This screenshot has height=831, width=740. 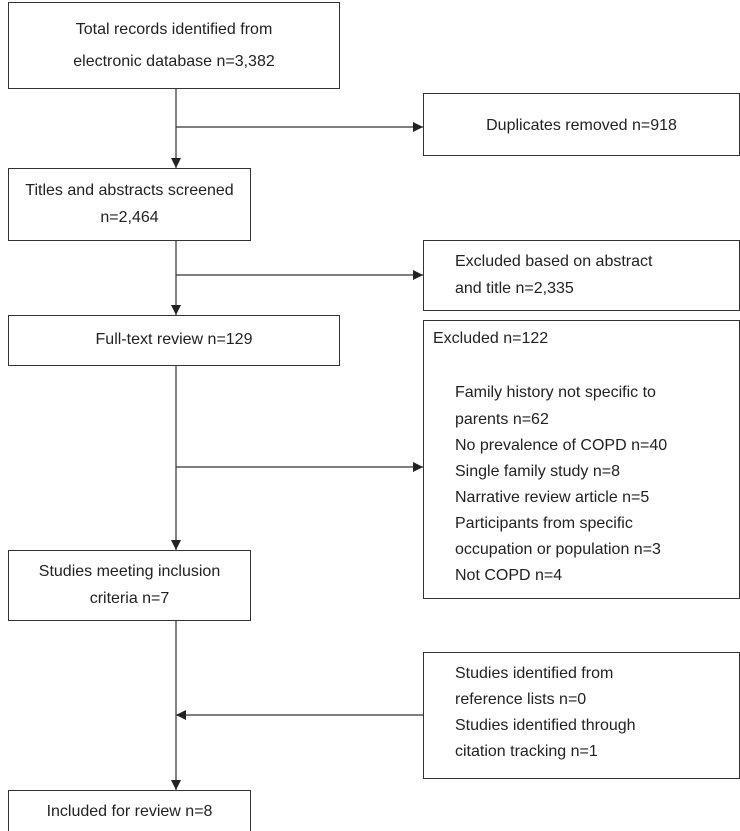 I want to click on box-text: criteria n=7, so click(x=130, y=598).